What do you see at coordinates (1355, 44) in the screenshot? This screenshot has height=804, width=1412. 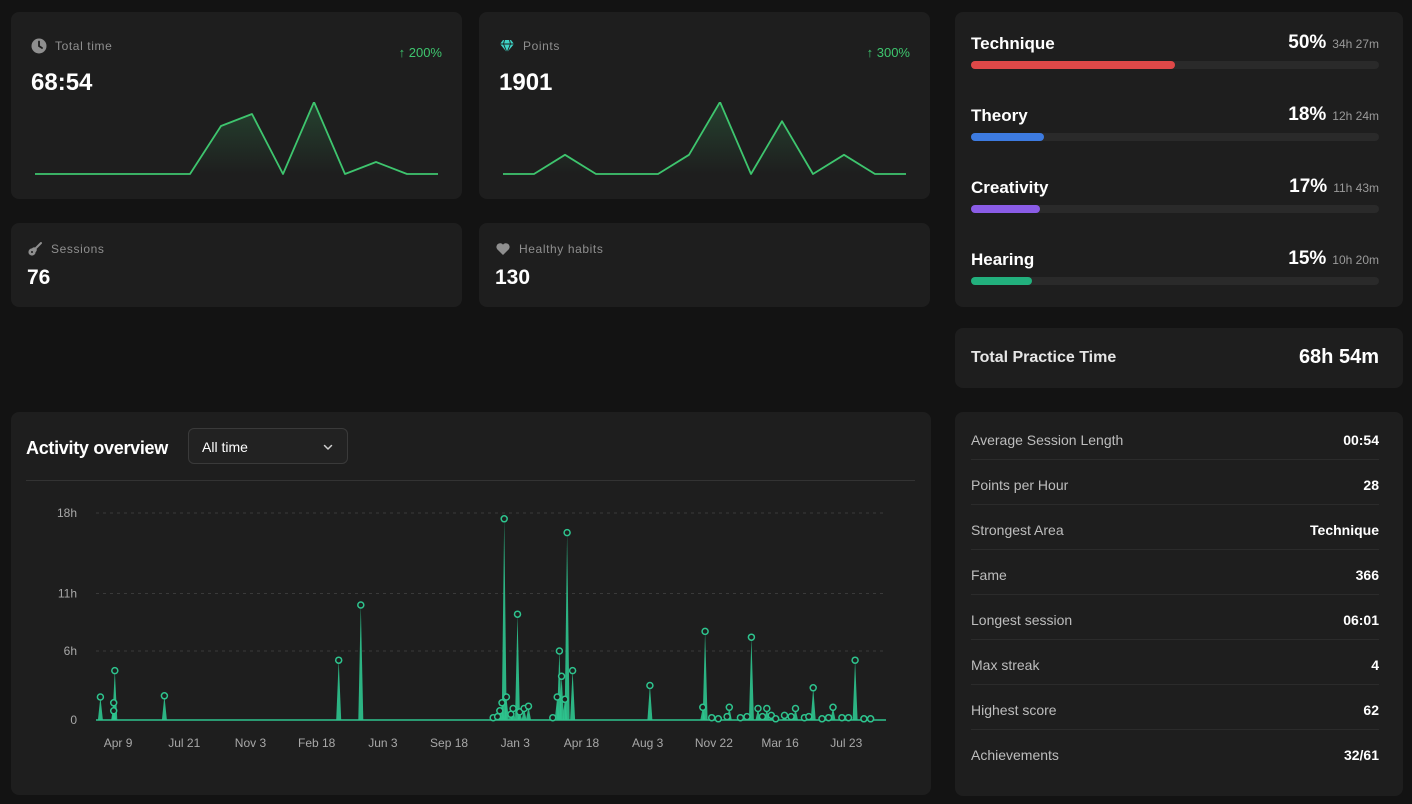 I see `category-time: 34h 27m` at bounding box center [1355, 44].